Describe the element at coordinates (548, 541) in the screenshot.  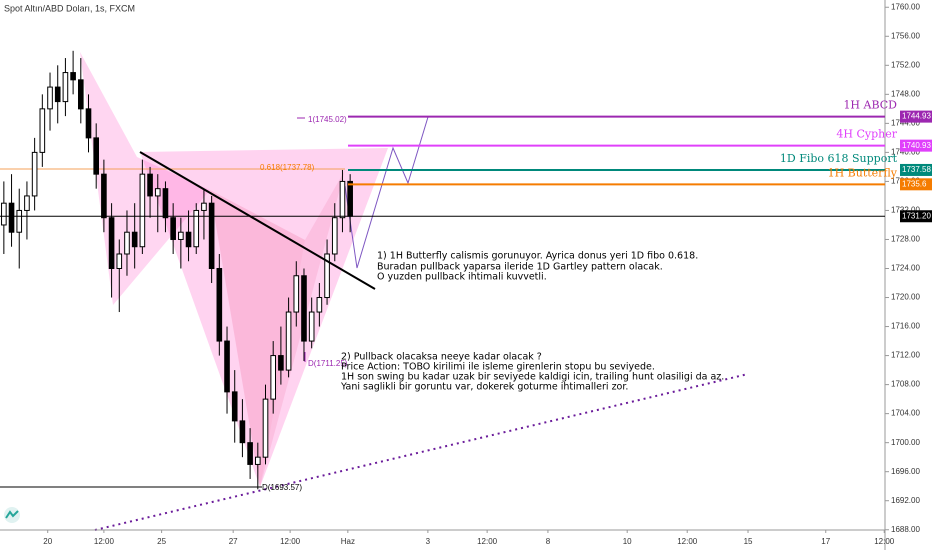
I see `x-tick-label: 8` at that location.